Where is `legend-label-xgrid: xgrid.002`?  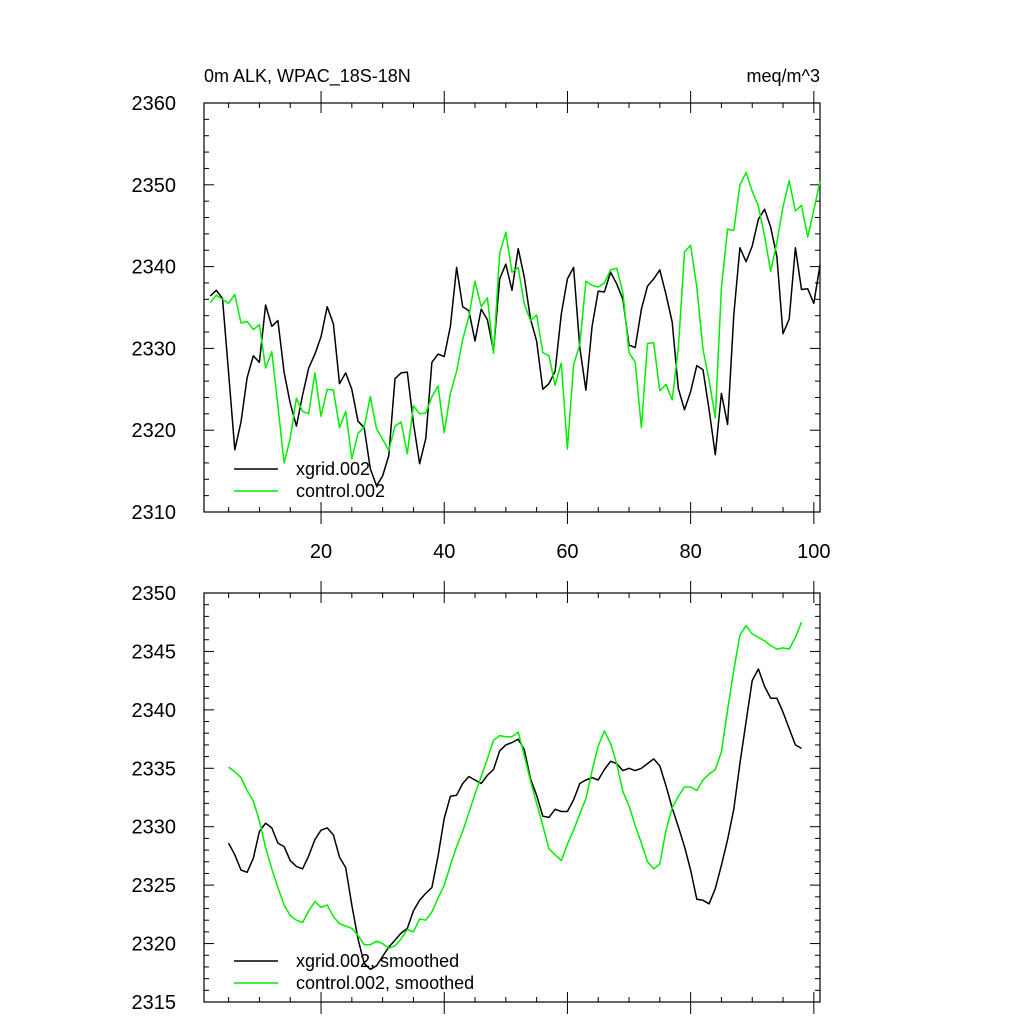
legend-label-xgrid: xgrid.002 is located at coordinates (333, 469).